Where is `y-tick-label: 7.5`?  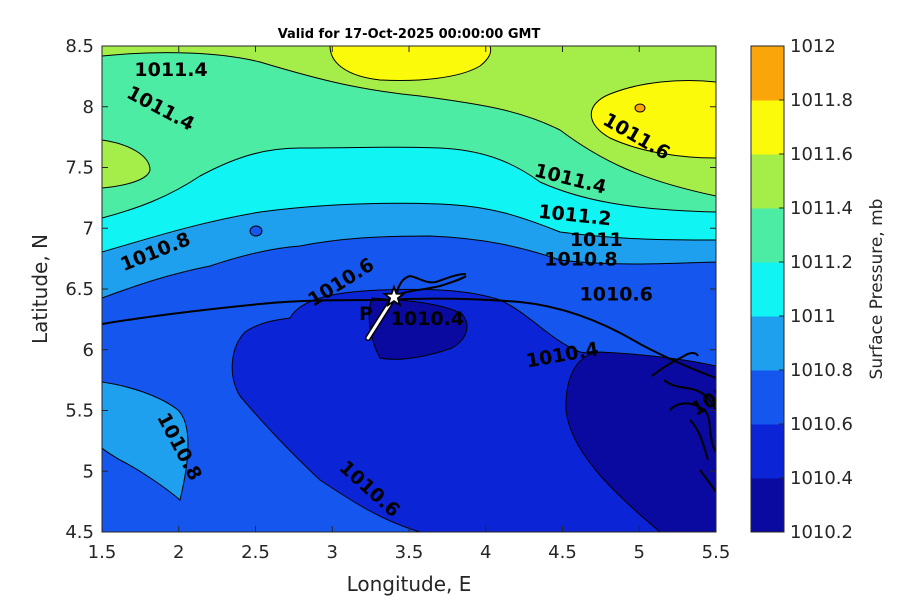 y-tick-label: 7.5 is located at coordinates (79, 168).